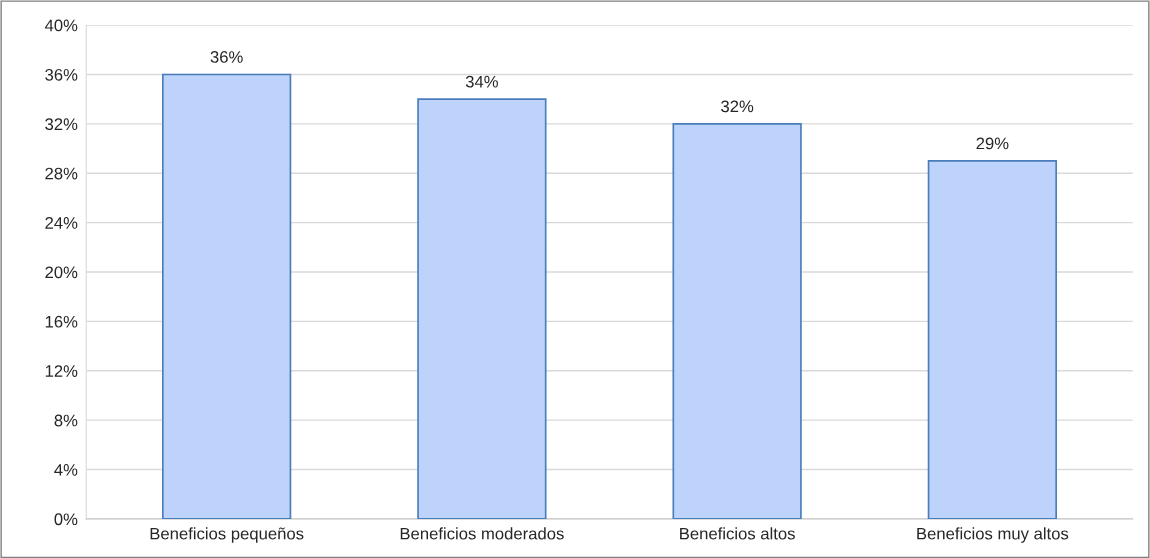 This screenshot has height=558, width=1150. I want to click on data-label: 29%, so click(992, 143).